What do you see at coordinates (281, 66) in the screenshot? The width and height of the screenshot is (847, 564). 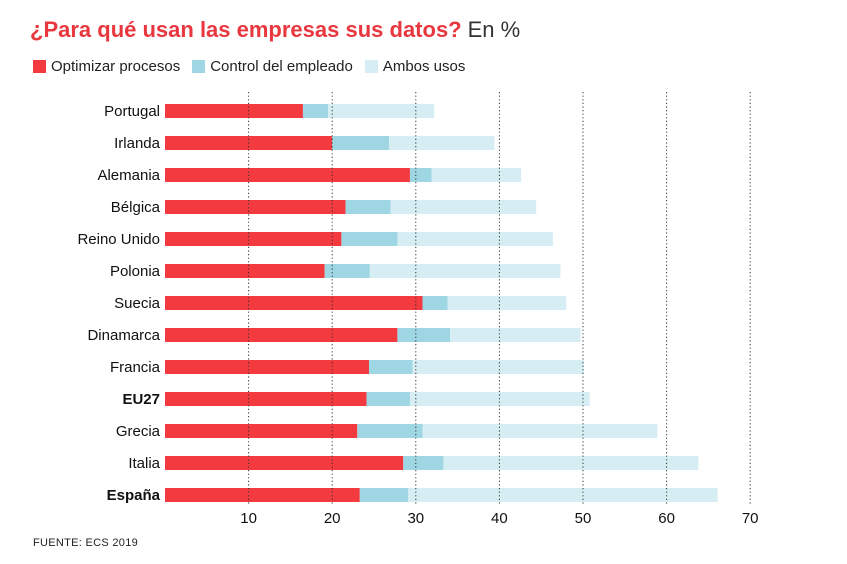 I see `legend-label-control: Control del empleado` at bounding box center [281, 66].